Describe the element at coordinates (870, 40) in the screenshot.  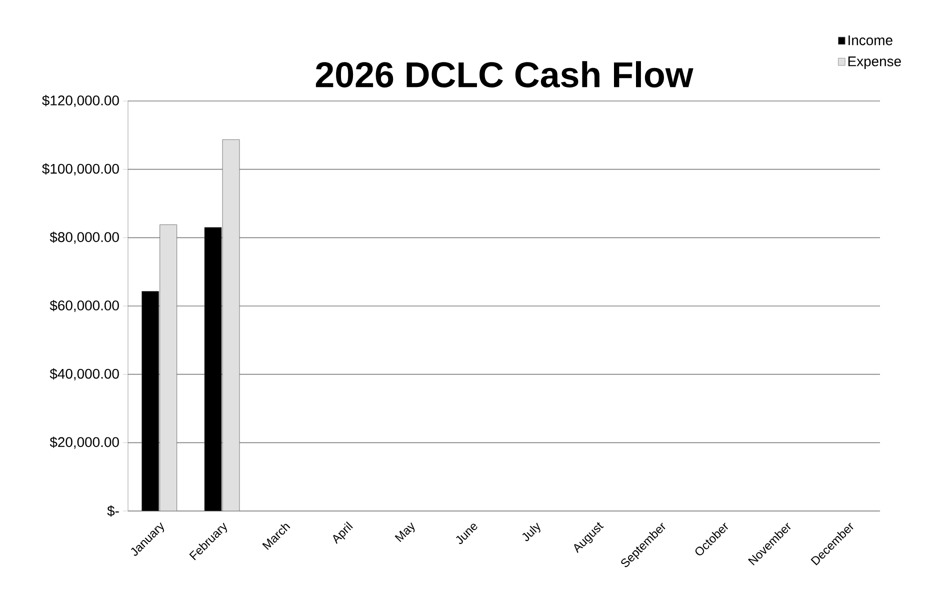
I see `legend-label: Income` at that location.